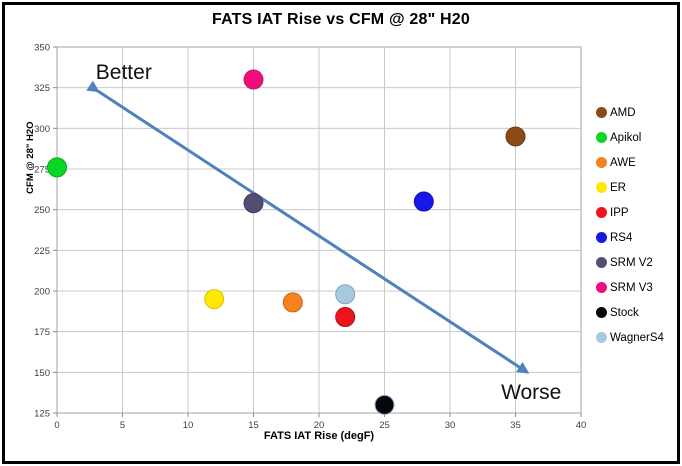 The width and height of the screenshot is (682, 466). I want to click on legend-item: Apikol, so click(630, 137).